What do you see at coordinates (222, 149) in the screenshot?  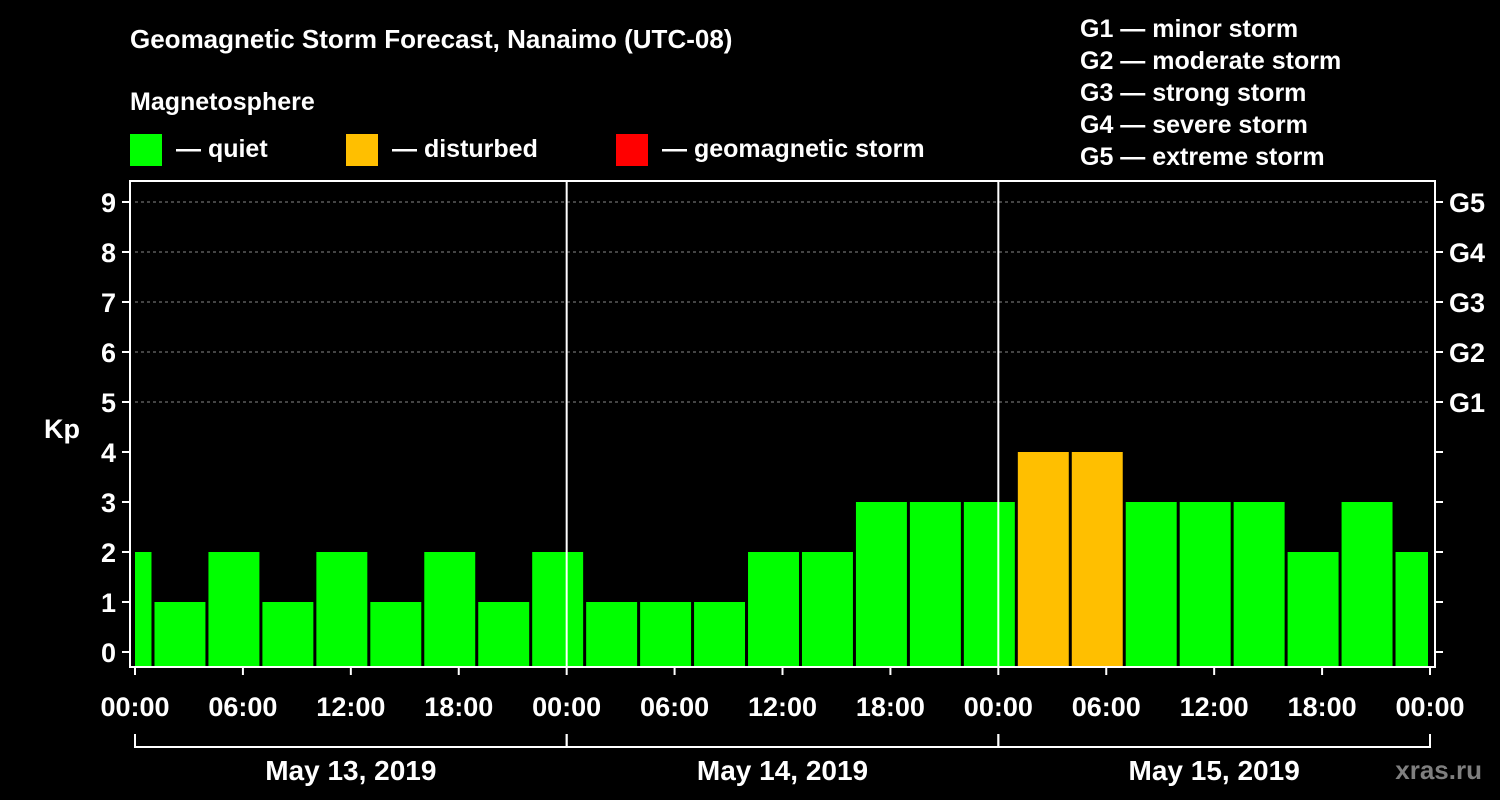 I see `legend-label-quiet: — quiet` at bounding box center [222, 149].